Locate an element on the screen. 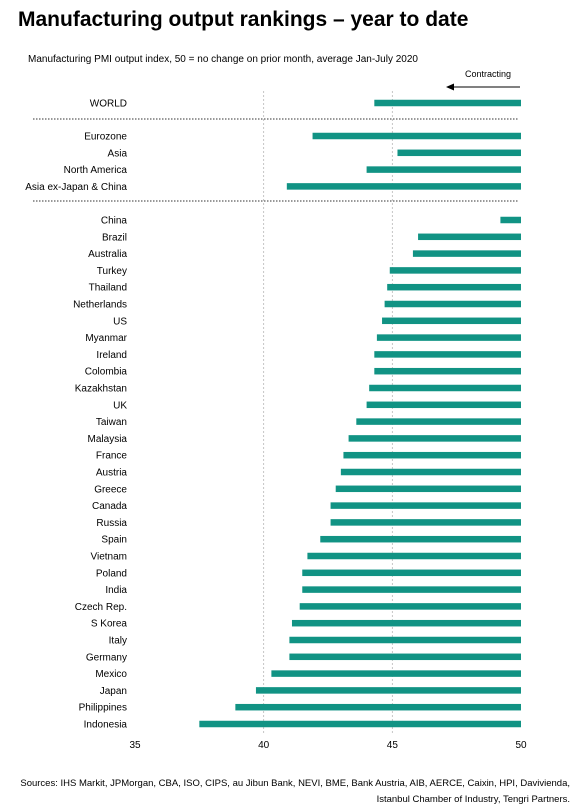  category-label: Eurozone is located at coordinates (105, 137).